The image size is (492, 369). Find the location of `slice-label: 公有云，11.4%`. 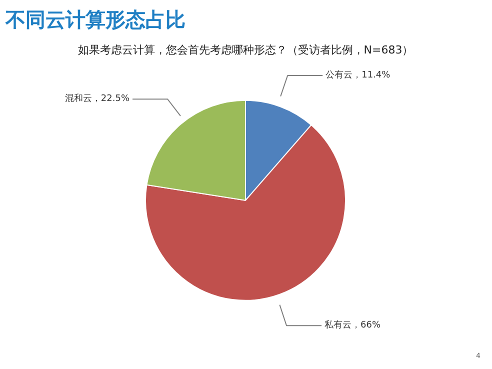

slice-label: 公有云，11.4% is located at coordinates (358, 75).